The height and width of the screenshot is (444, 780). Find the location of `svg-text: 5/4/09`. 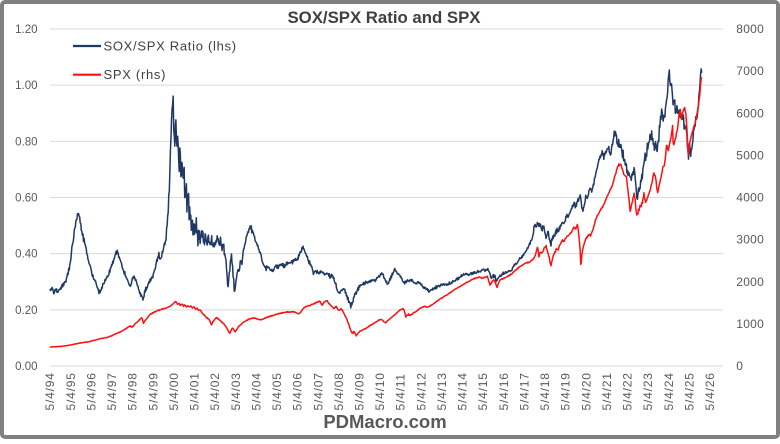

svg-text: 5/4/09 is located at coordinates (360, 391).